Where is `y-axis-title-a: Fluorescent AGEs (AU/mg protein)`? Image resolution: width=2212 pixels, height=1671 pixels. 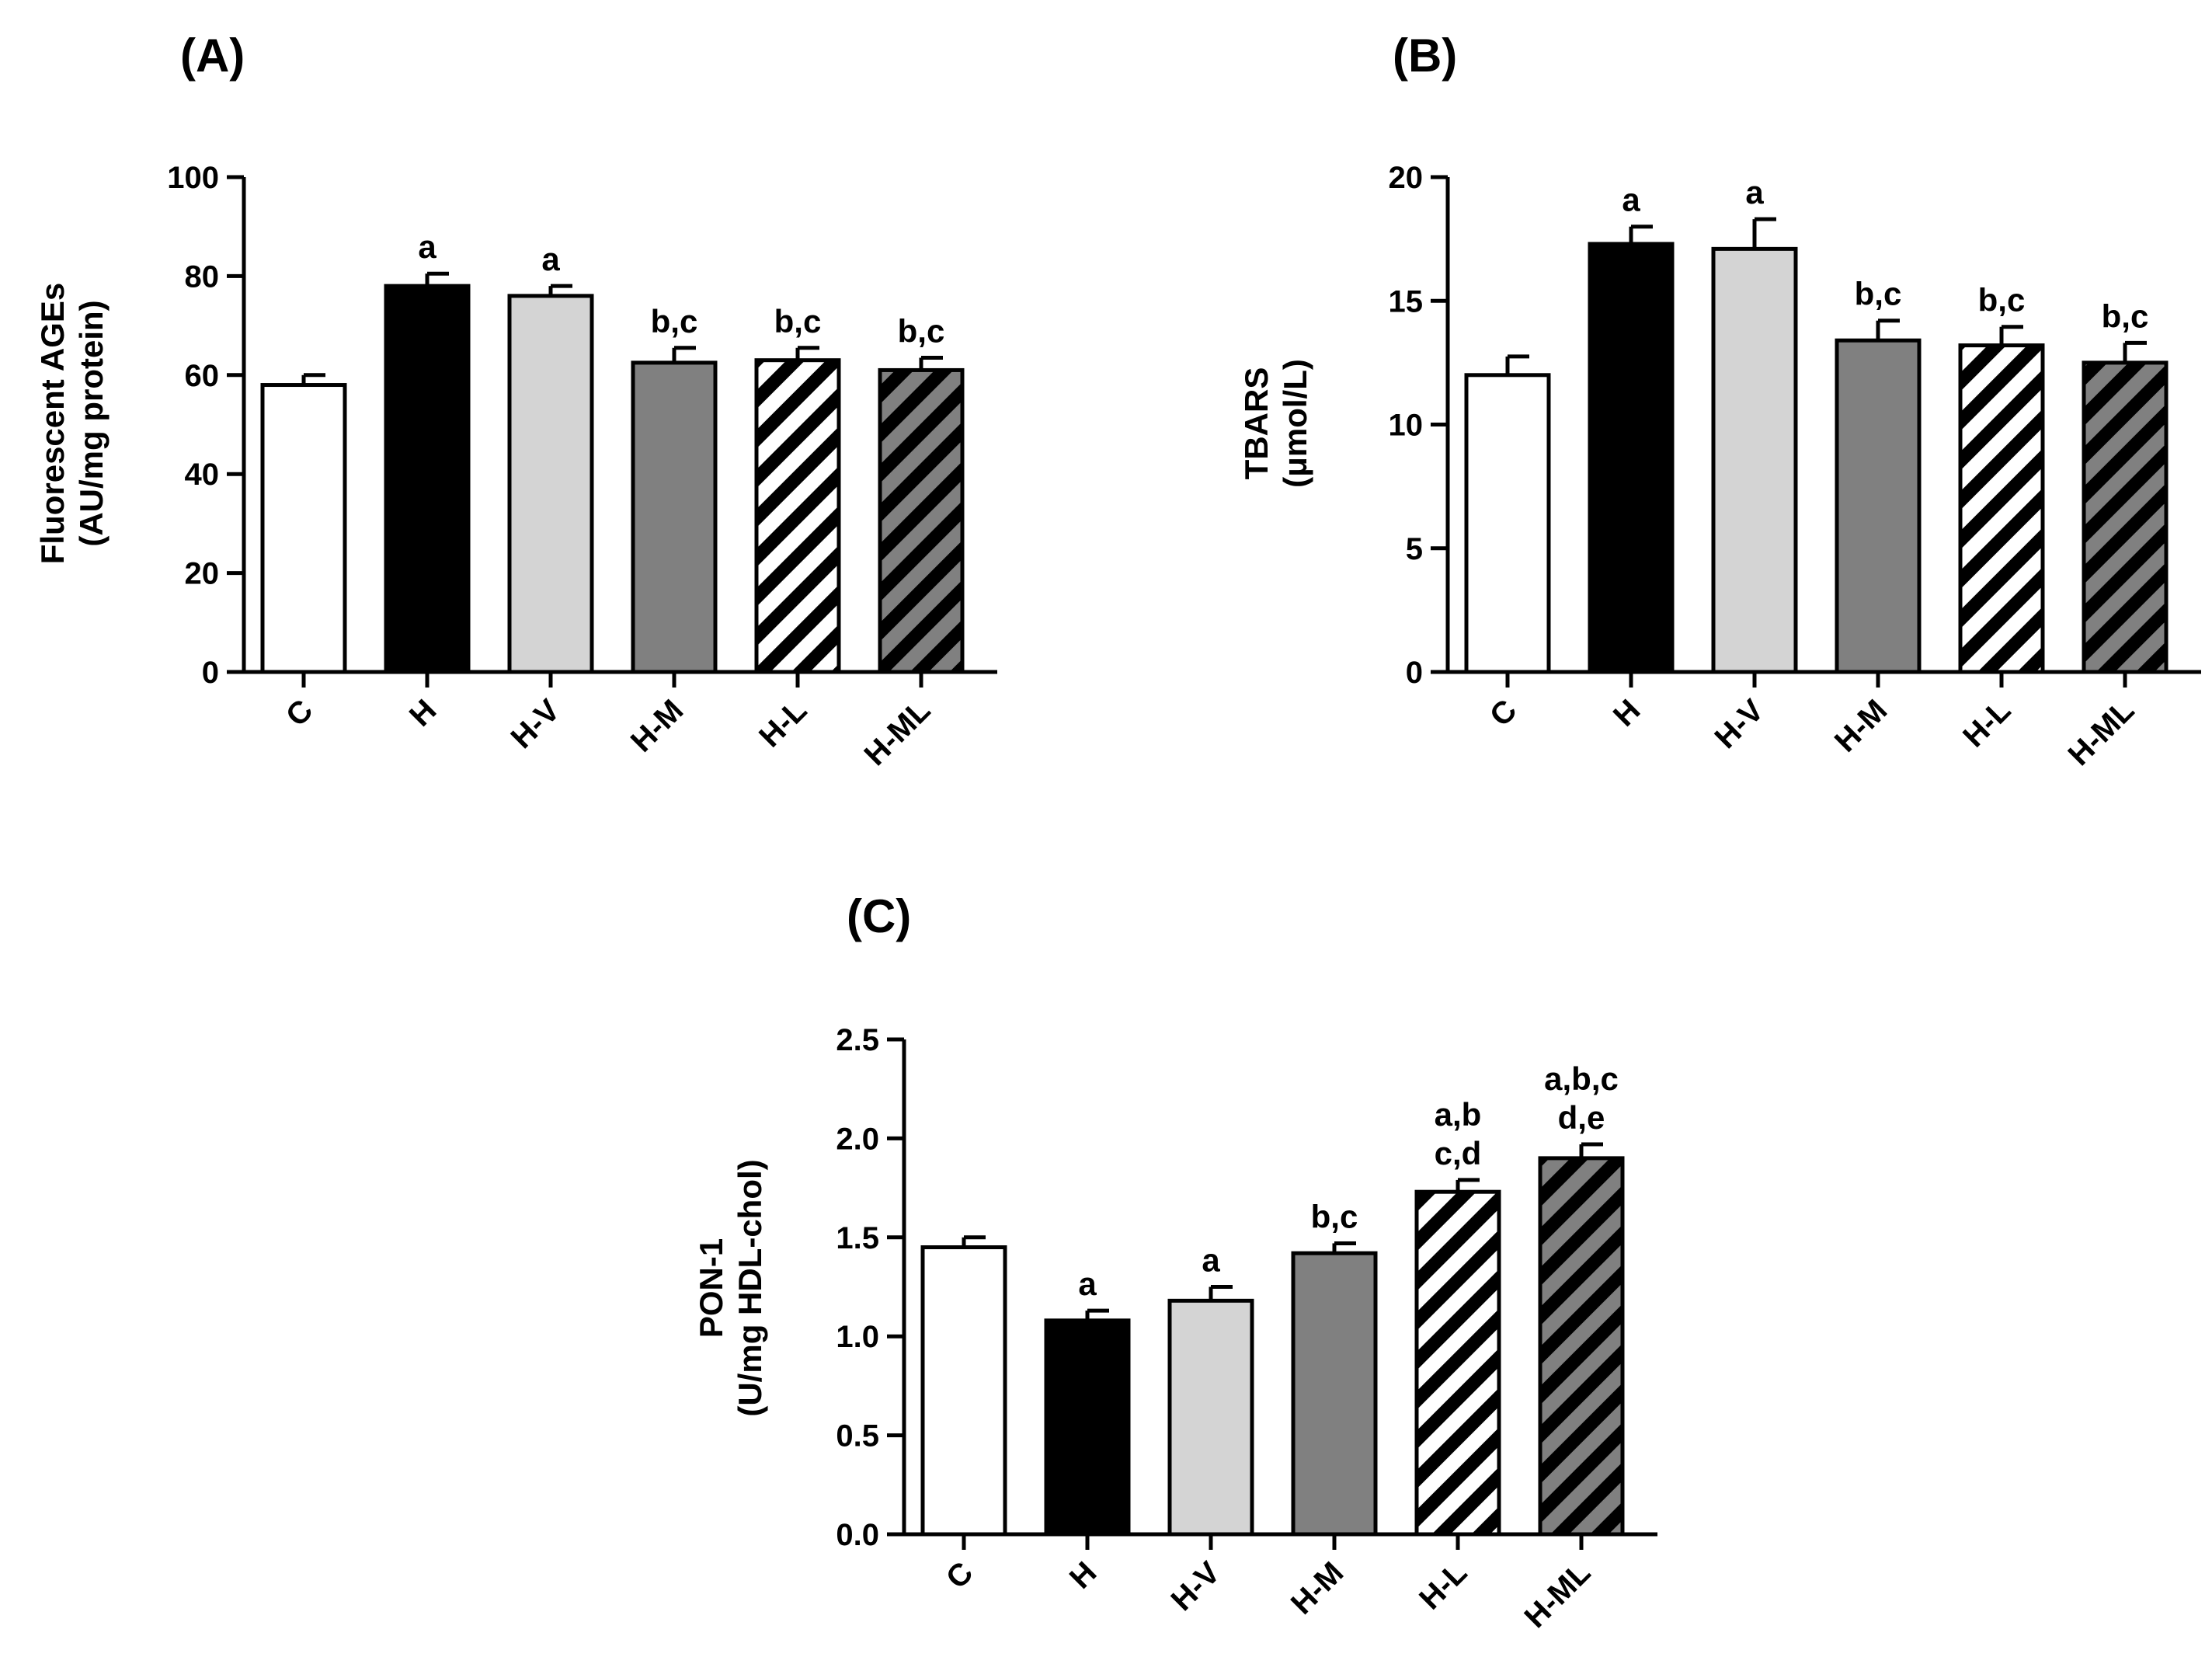 y-axis-title-a: Fluorescent AGEs (AU/mg protein) is located at coordinates (72, 424).